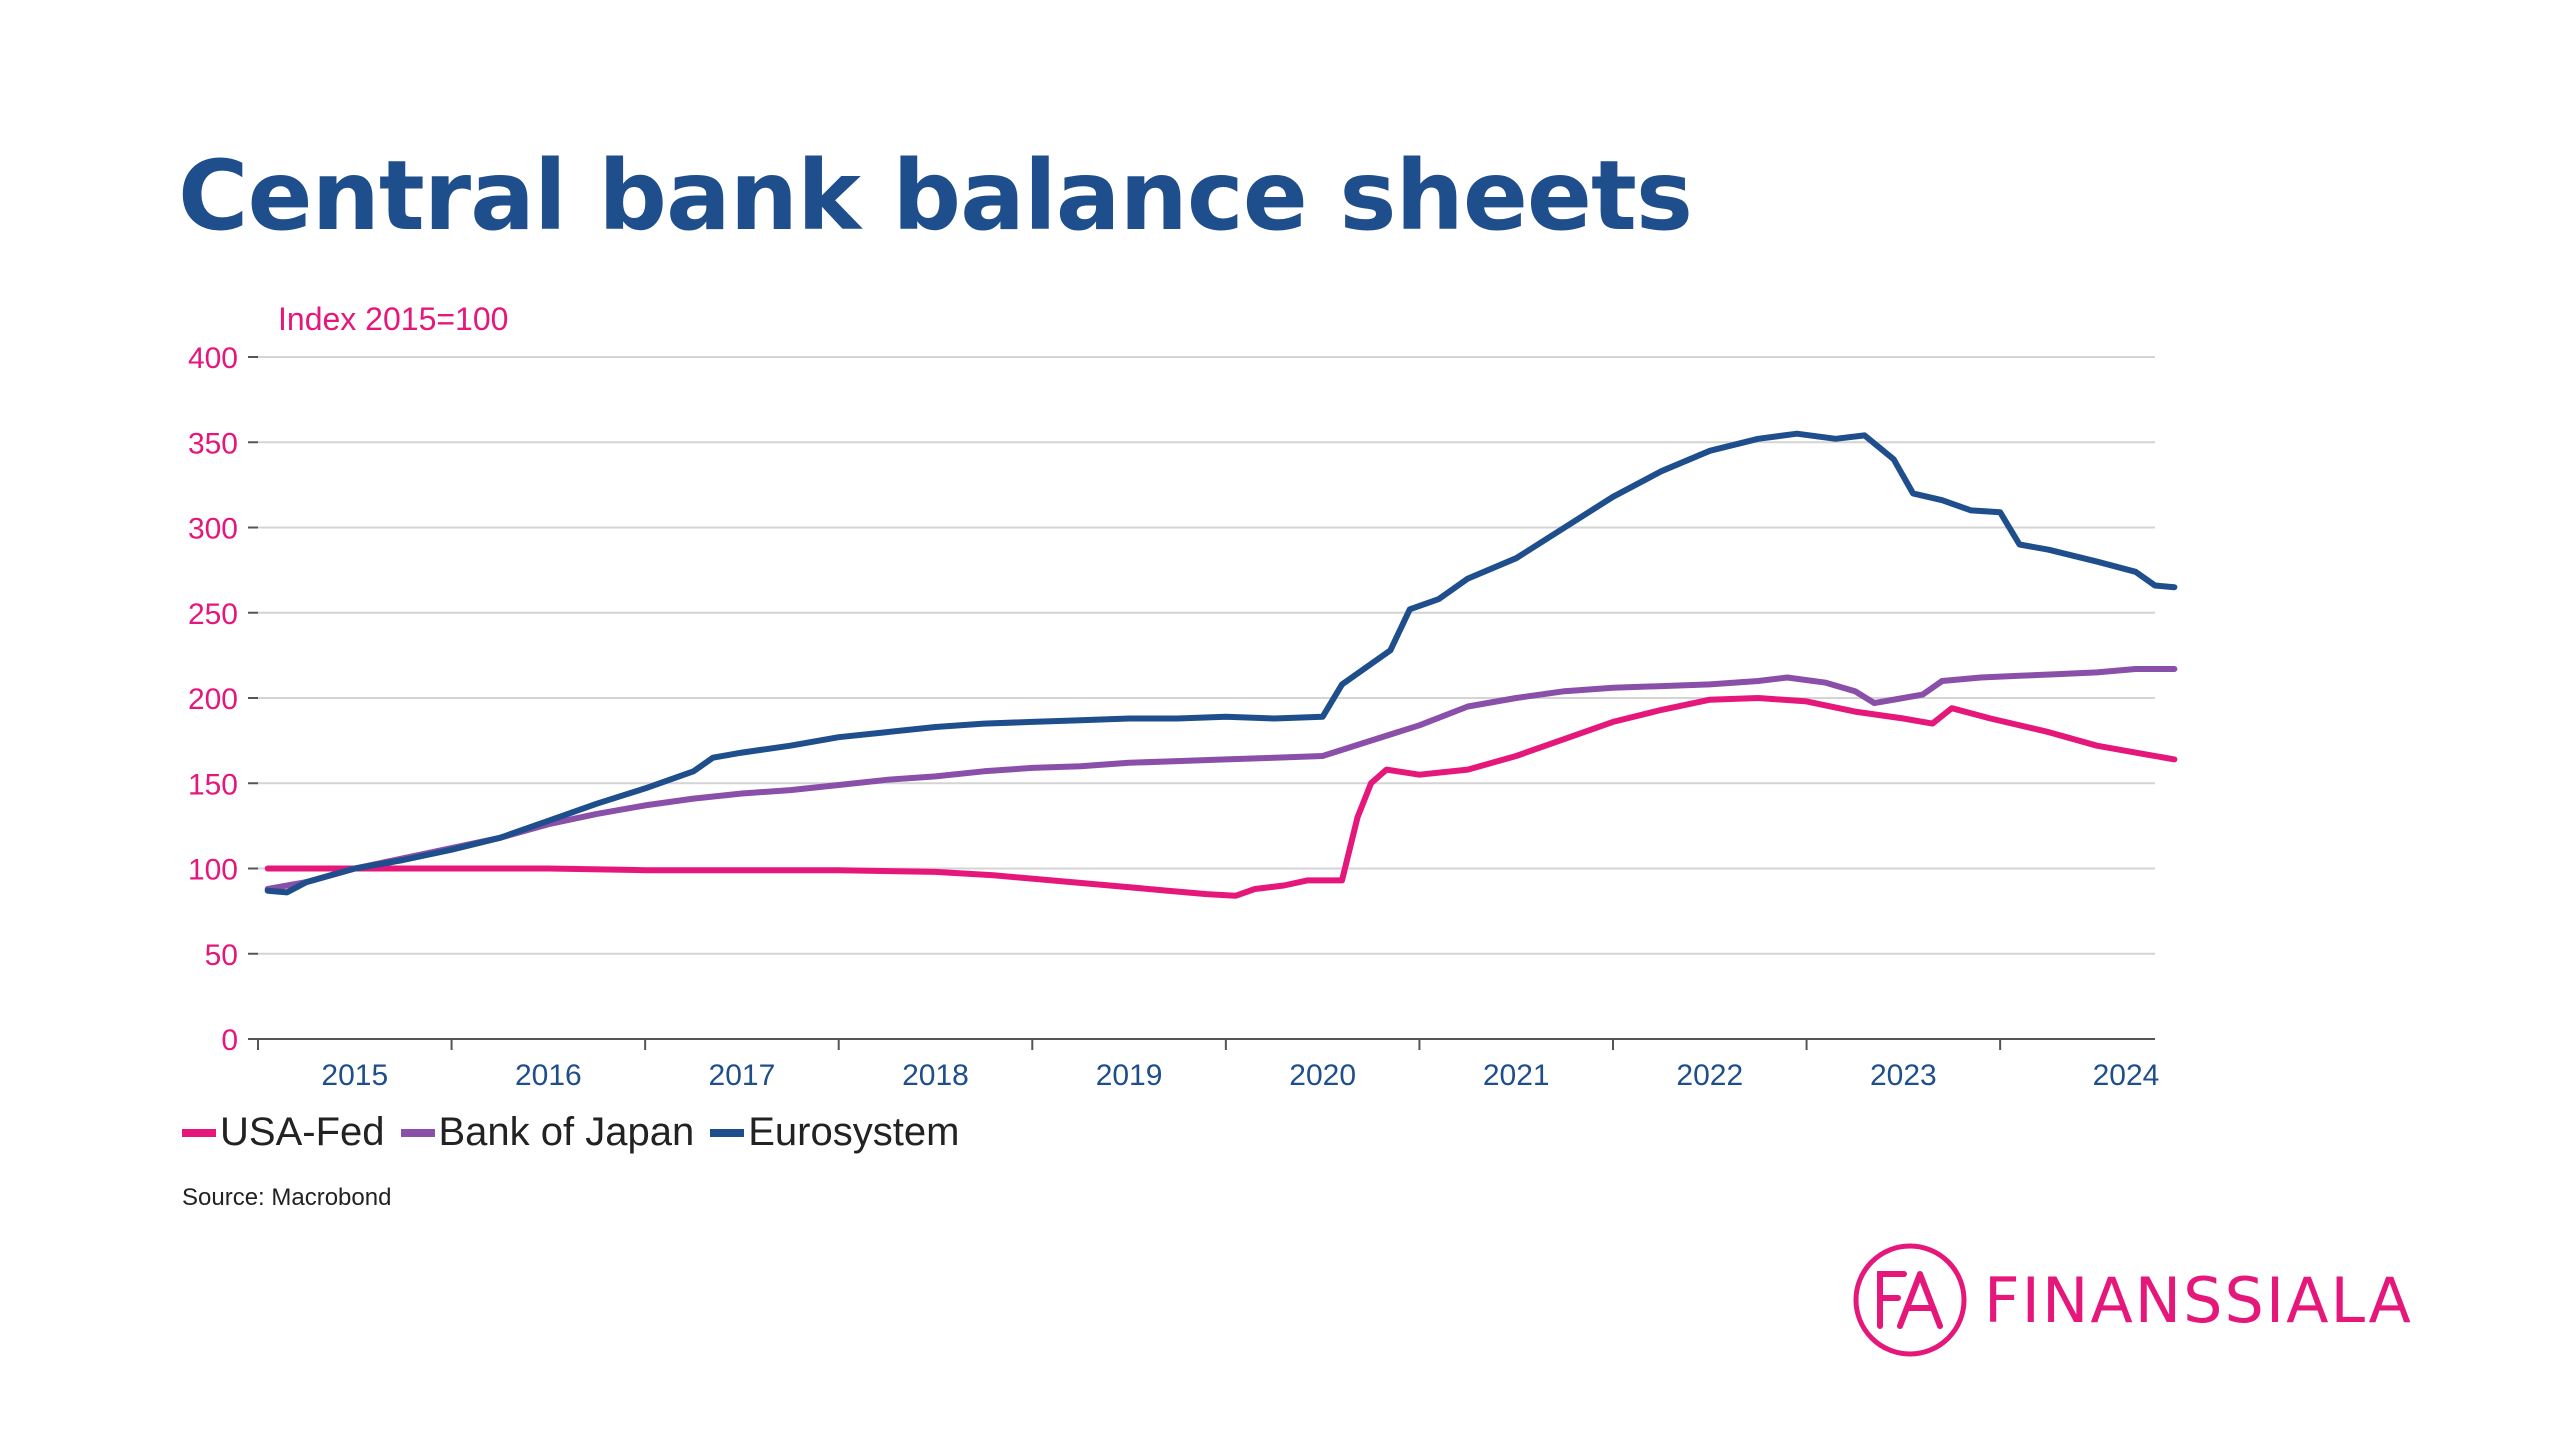 The width and height of the screenshot is (2560, 1440). I want to click on legend-label: USA-Fed, so click(302, 1132).